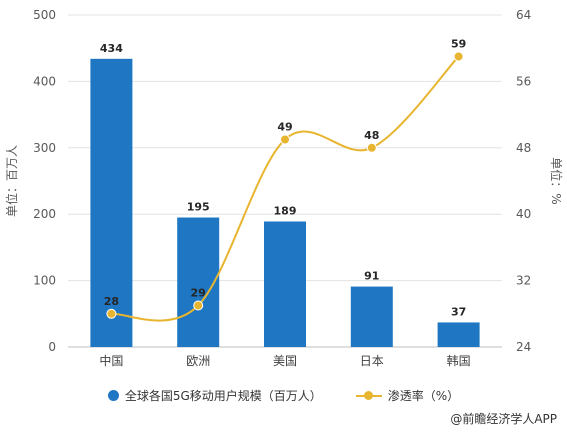  I want to click on left-tick-label: 0, so click(52, 347).